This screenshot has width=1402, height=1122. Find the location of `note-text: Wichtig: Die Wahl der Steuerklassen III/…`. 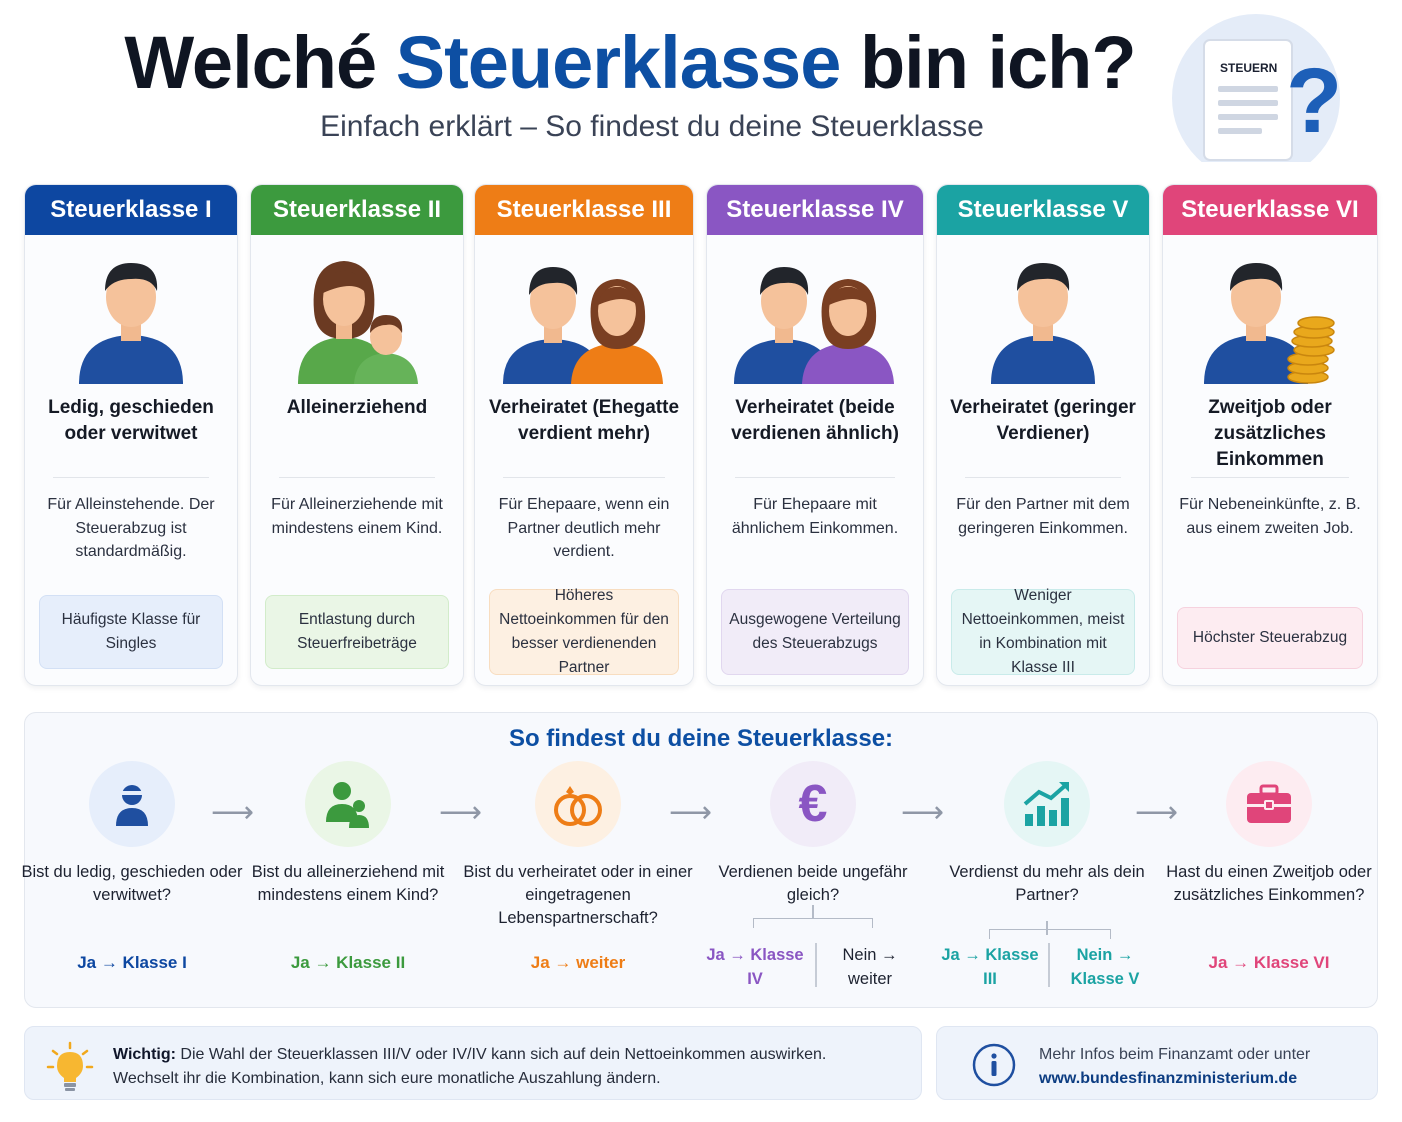

note-text: Wichtig: Die Wahl der Steuerklassen III/… is located at coordinates (510, 1066).